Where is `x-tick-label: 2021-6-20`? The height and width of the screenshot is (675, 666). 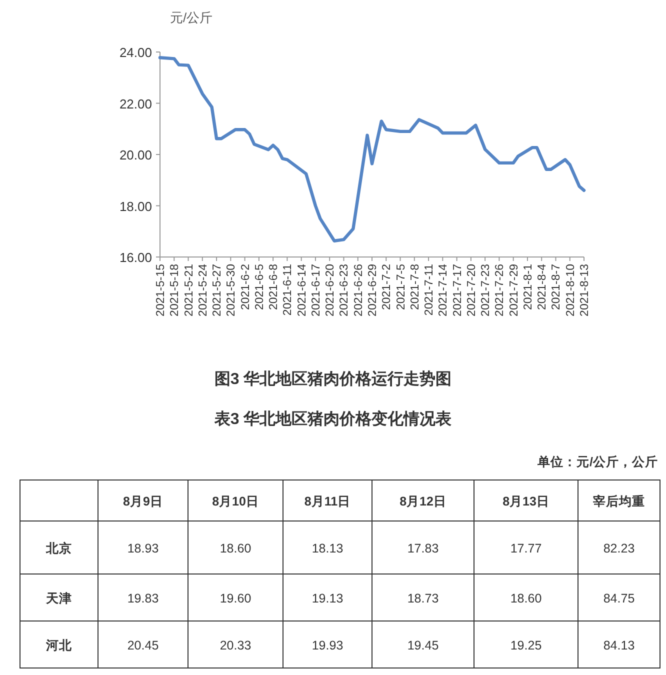
x-tick-label: 2021-6-20 is located at coordinates (330, 290).